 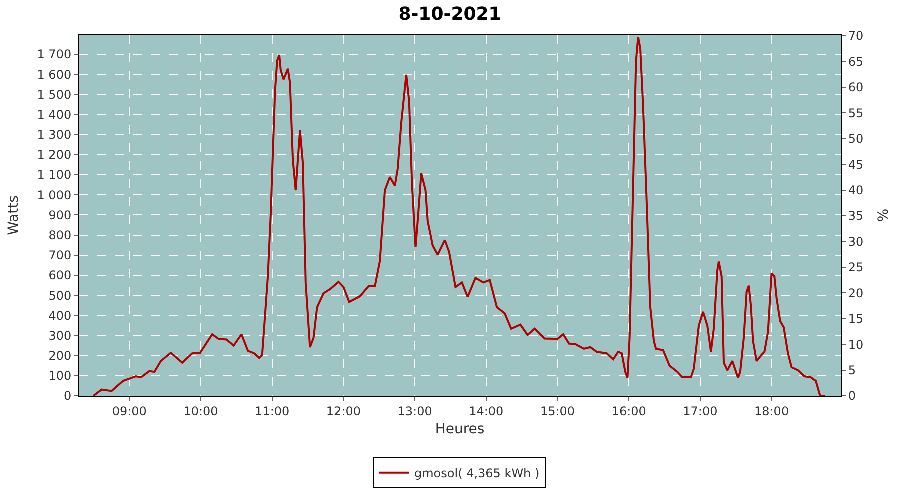 I want to click on y-tick-label: 300, so click(x=60, y=335).